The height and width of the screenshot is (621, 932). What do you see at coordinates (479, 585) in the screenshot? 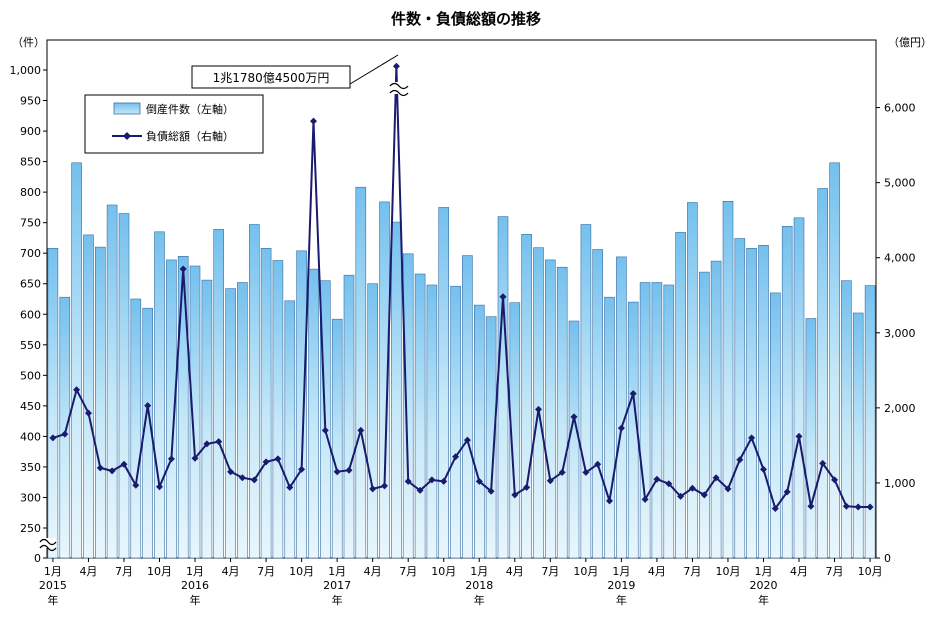
I see `x-year-label: 2018` at bounding box center [479, 585].